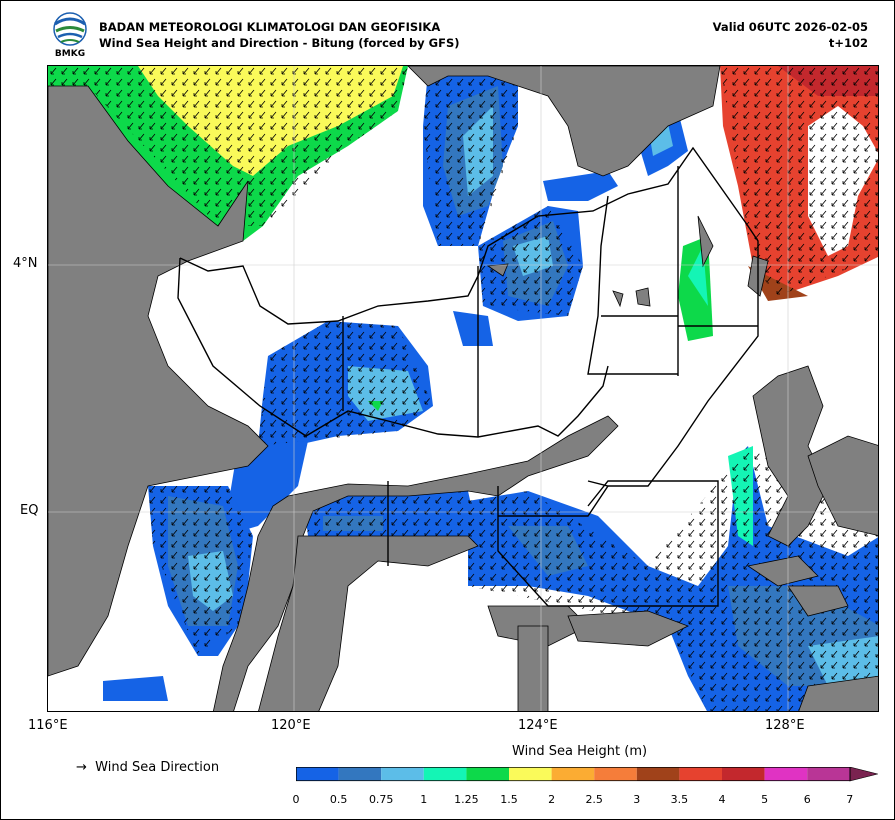 Image resolution: width=895 pixels, height=820 pixels. What do you see at coordinates (48, 725) in the screenshot?
I see `lon-tick-116: 116°E` at bounding box center [48, 725].